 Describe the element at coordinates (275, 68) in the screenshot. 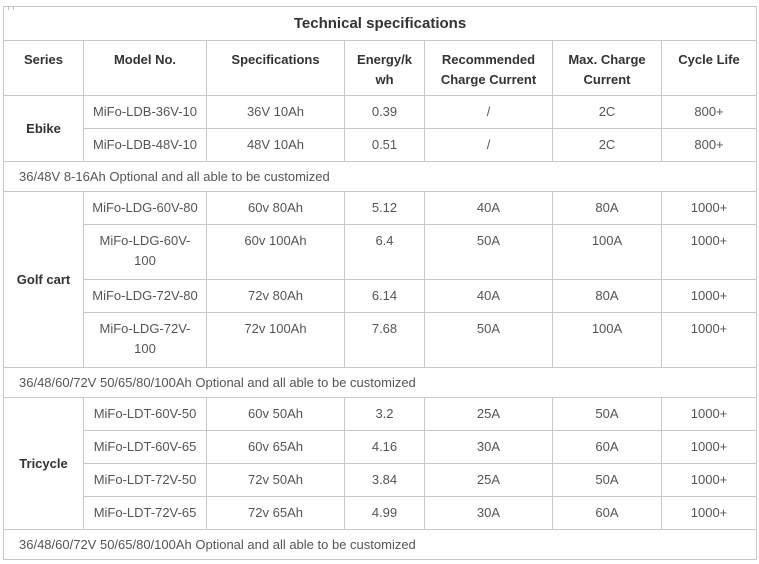

I see `column-header-specifications: Specifications` at that location.